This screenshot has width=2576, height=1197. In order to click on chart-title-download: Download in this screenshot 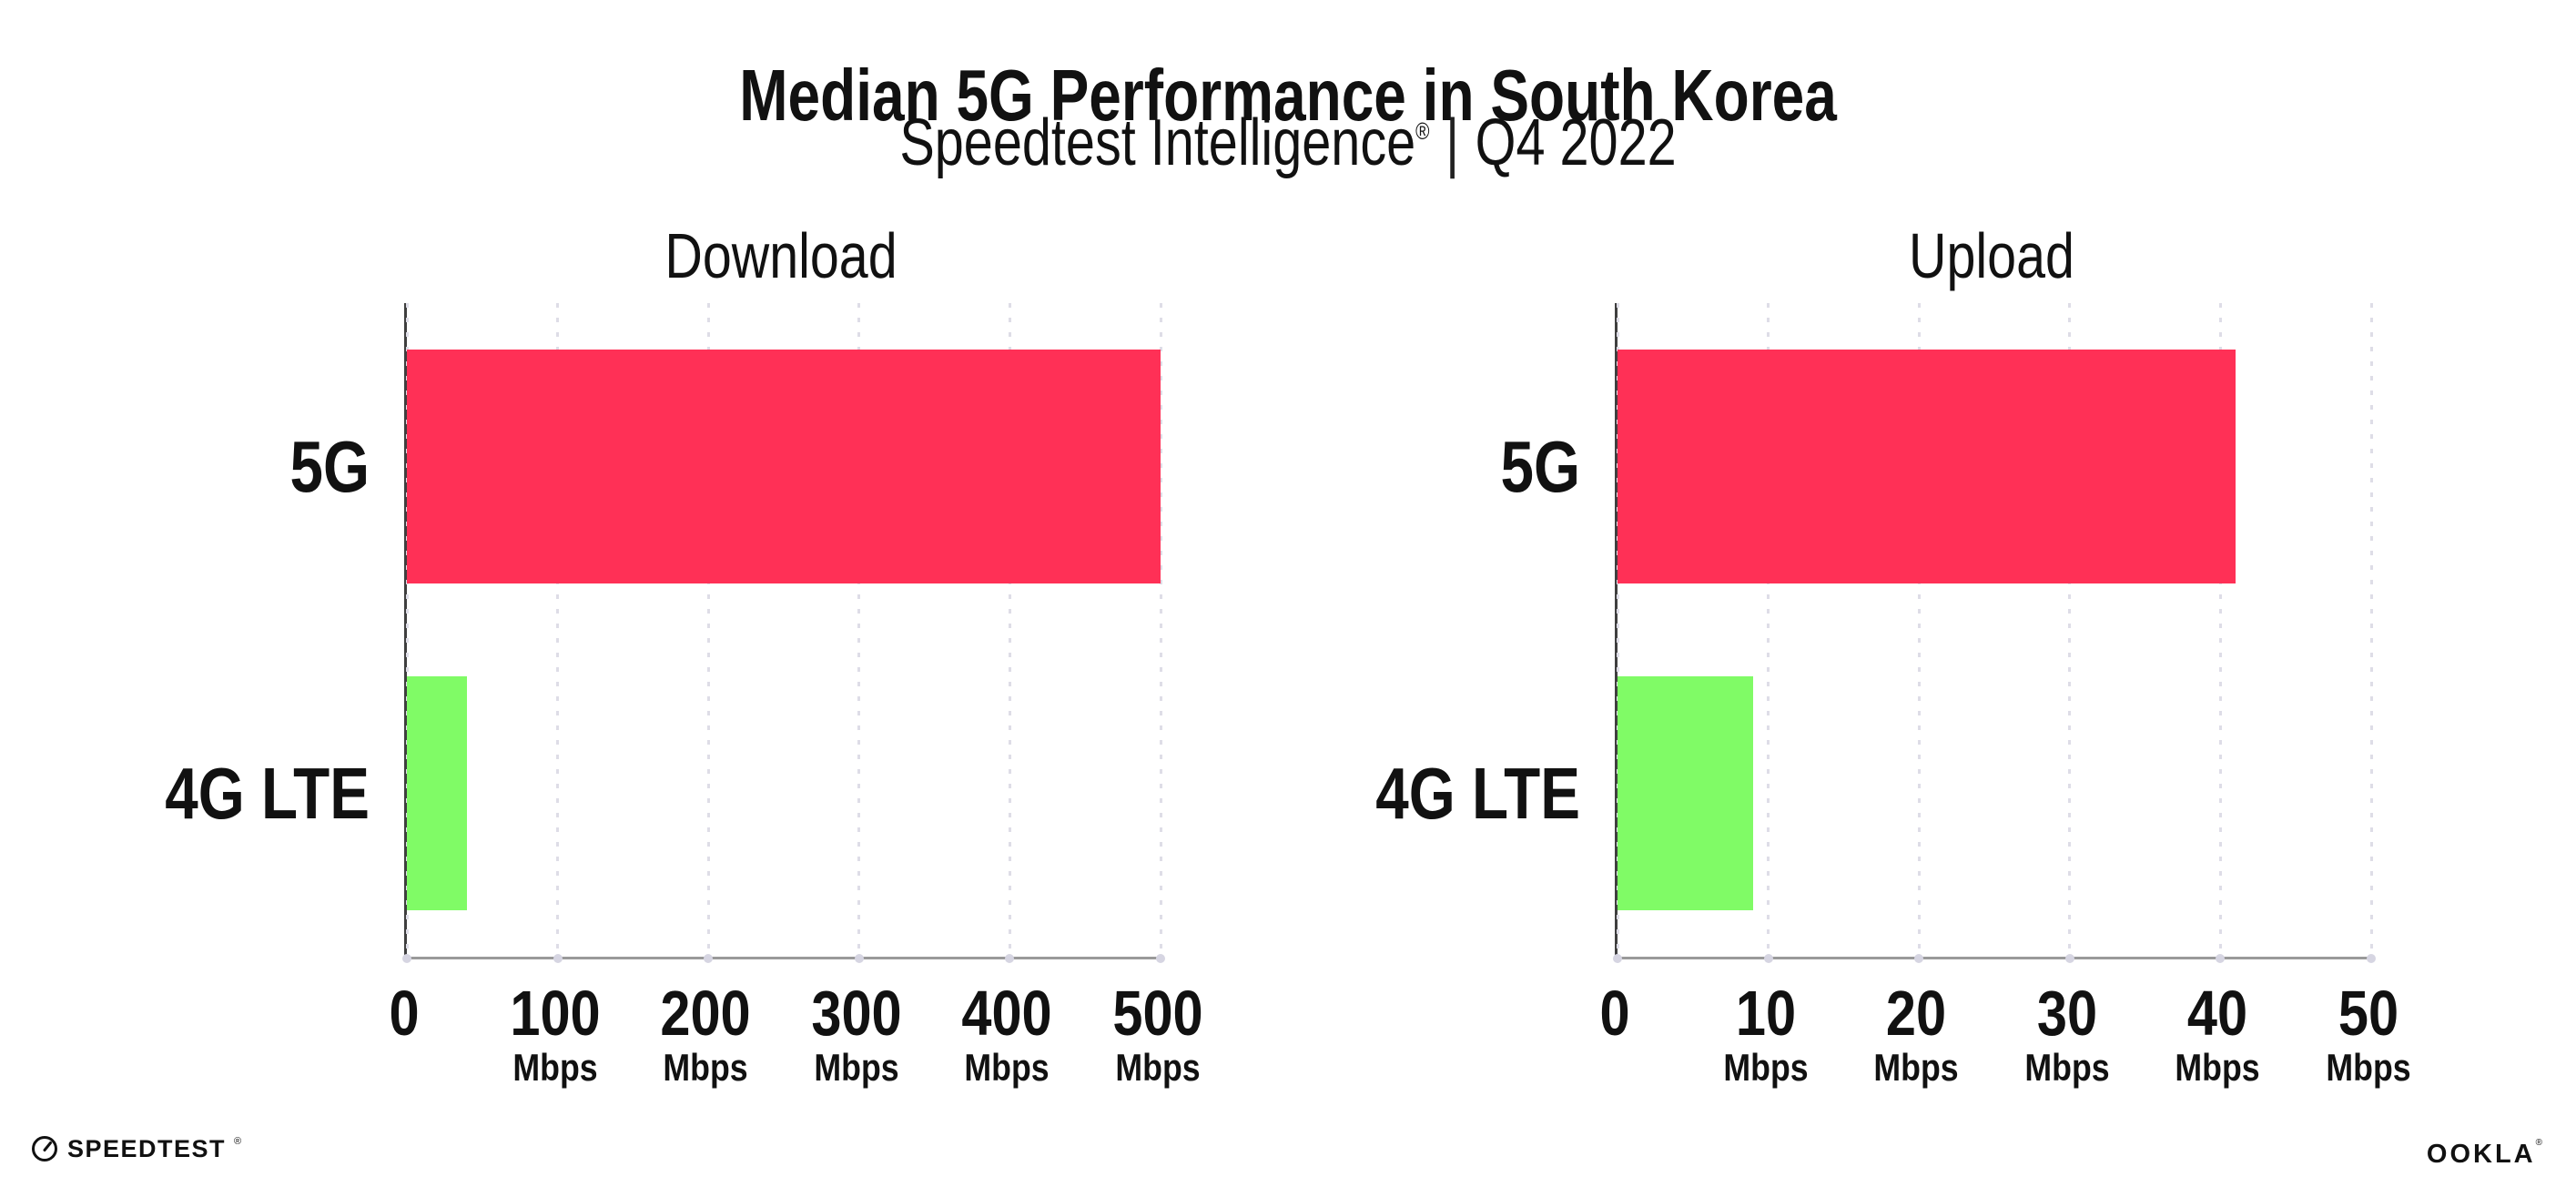, I will do `click(781, 255)`.